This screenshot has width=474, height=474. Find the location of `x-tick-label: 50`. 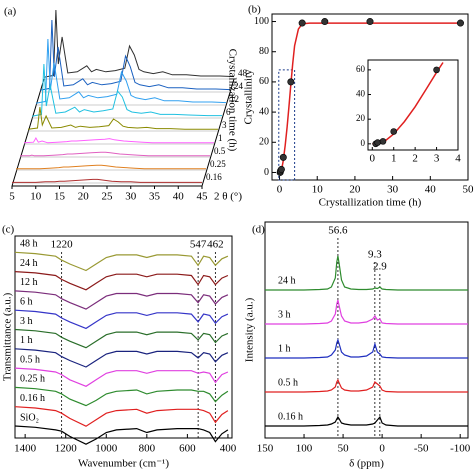

x-tick-label: 50 is located at coordinates (344, 449).